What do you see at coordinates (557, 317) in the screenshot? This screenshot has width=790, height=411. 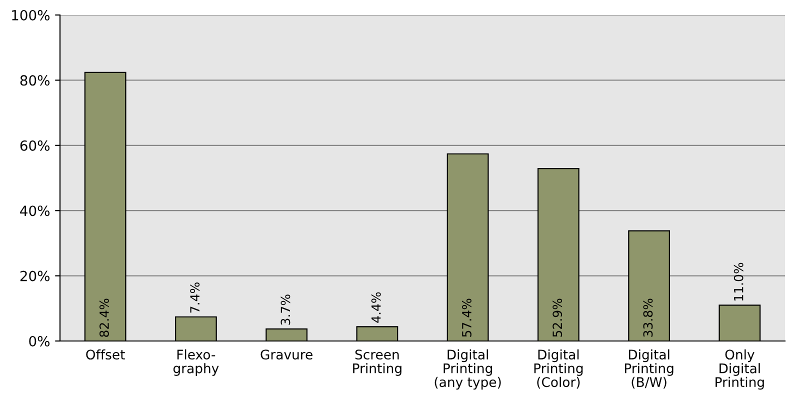 I see `data-label: 52.9%` at bounding box center [557, 317].